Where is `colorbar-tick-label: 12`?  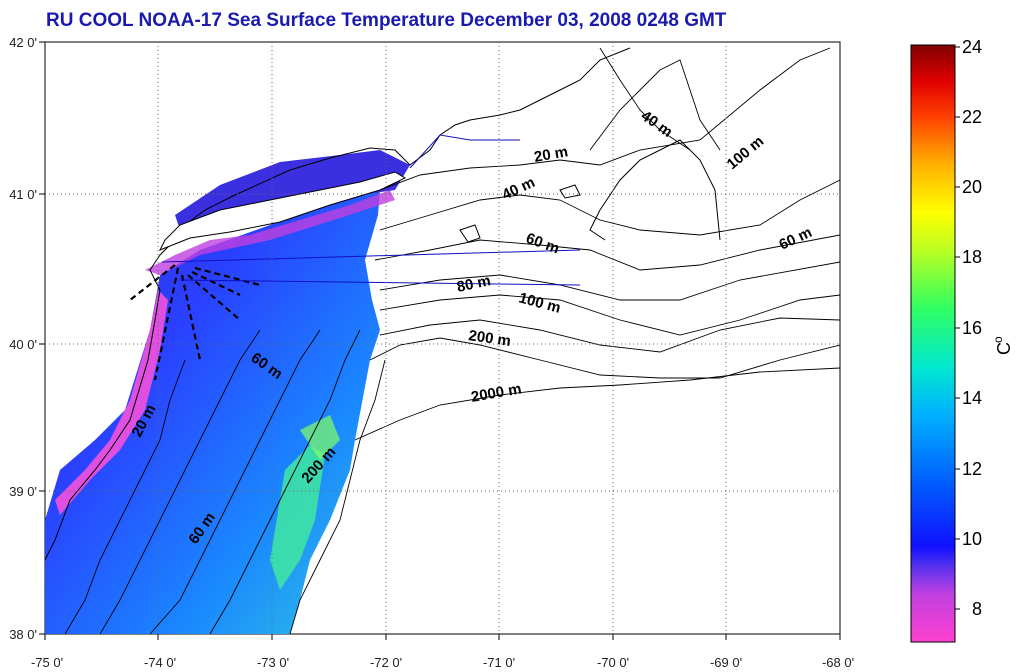
colorbar-tick-label: 12 is located at coordinates (972, 469).